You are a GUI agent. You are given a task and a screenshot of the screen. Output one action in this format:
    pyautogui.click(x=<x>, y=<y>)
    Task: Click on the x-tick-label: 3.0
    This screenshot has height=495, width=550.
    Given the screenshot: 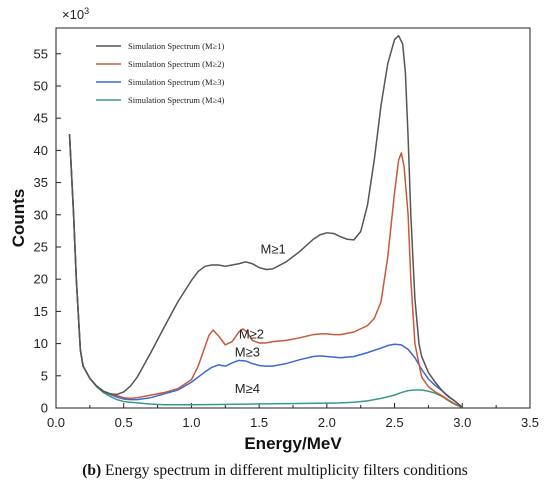 What is the action you would take?
    pyautogui.click(x=462, y=422)
    